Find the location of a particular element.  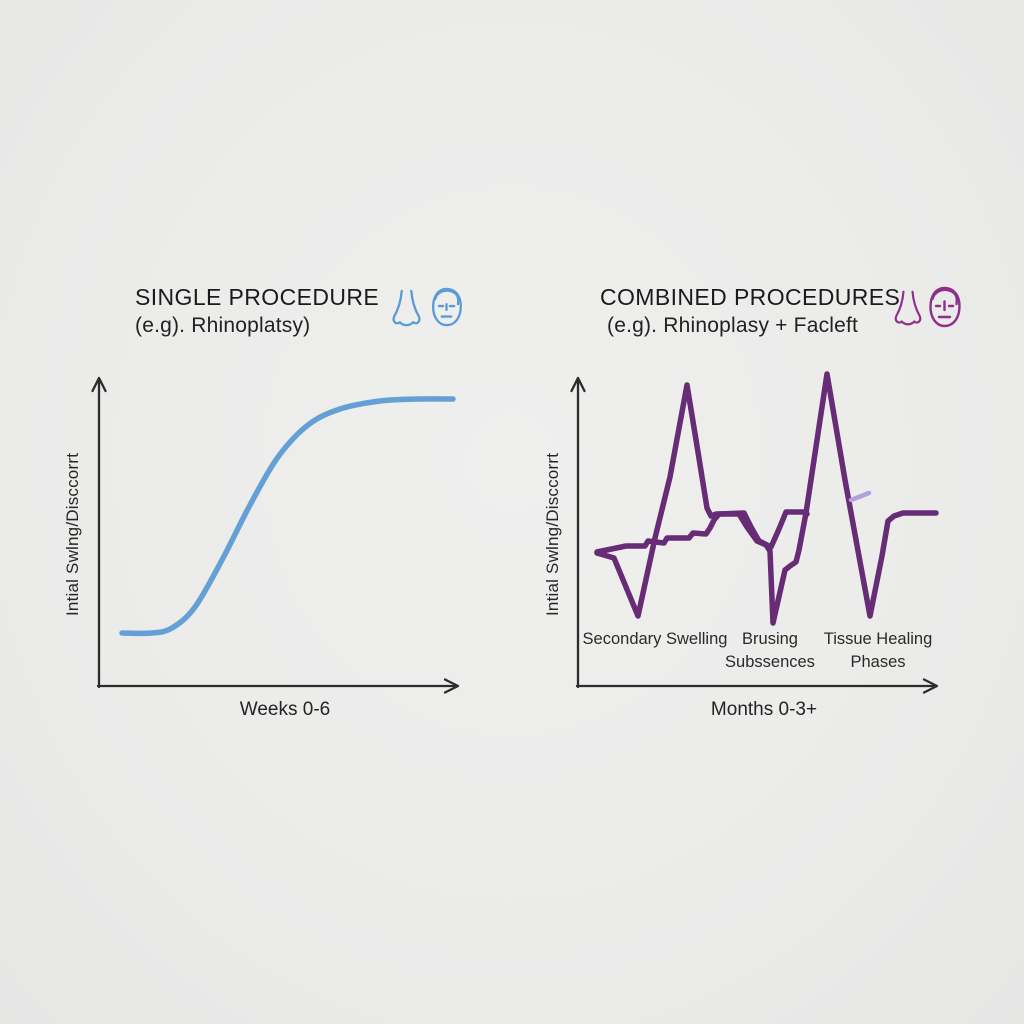

combined-x-axis-label: Months 0-3+ is located at coordinates (764, 709).